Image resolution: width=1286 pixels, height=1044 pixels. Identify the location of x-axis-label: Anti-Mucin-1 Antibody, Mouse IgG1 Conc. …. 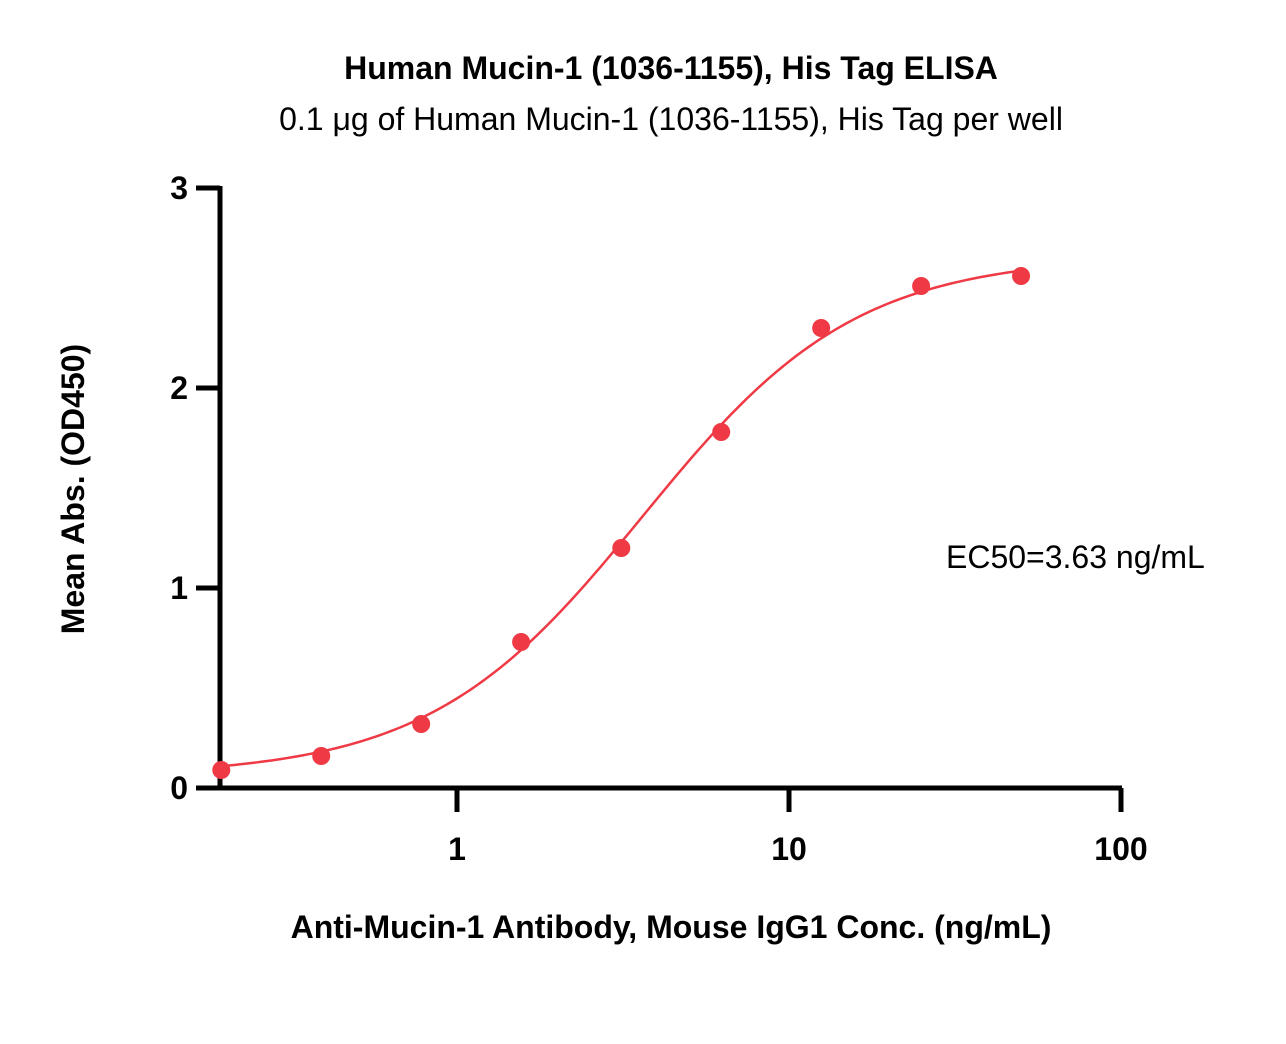
(671, 927).